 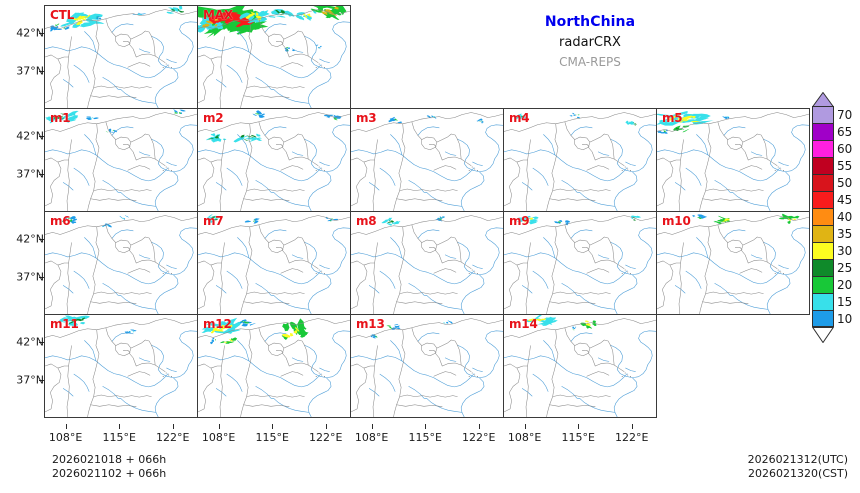 What do you see at coordinates (121, 160) in the screenshot?
I see `panel-m1: m1` at bounding box center [121, 160].